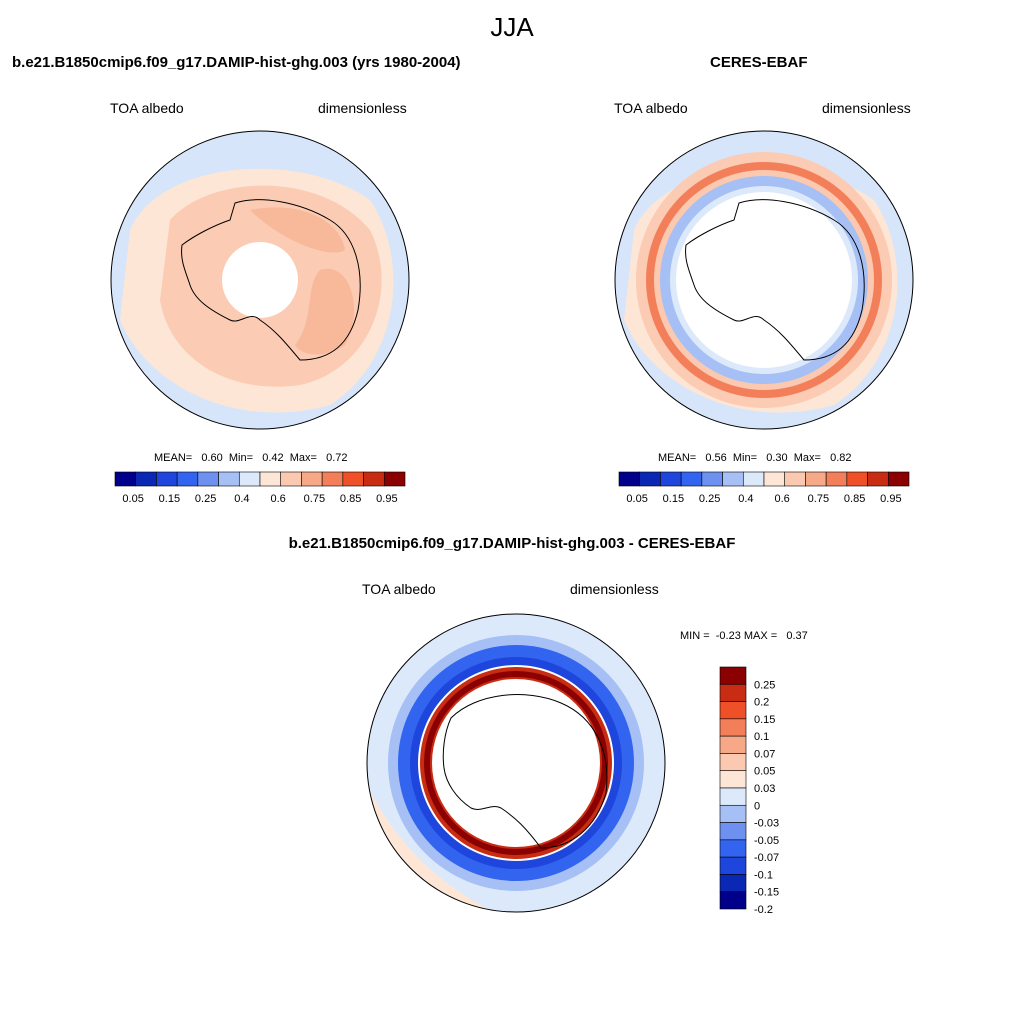  Describe the element at coordinates (260, 488) in the screenshot. I see `model-colorbar: 0.05 0.15 0.25 0.4 0.6 0.75 0.85 0.95` at that location.